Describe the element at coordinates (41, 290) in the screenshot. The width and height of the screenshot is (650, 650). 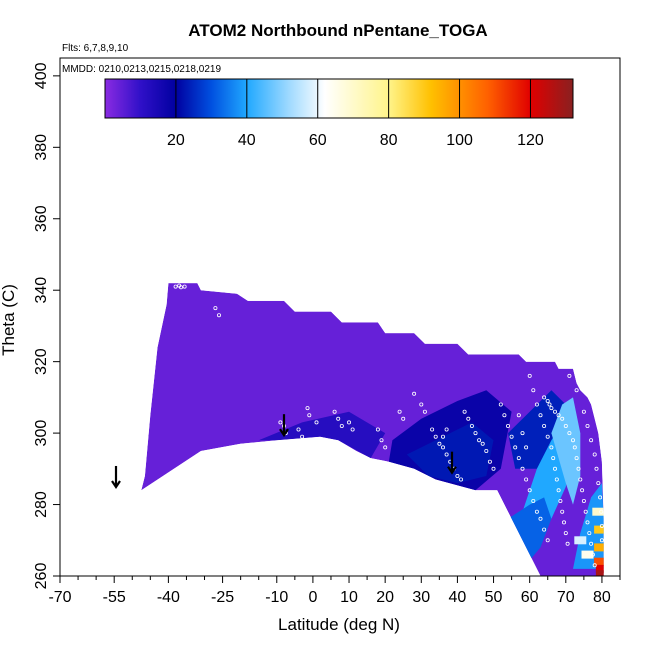
I see `y-tick-label: 340` at that location.